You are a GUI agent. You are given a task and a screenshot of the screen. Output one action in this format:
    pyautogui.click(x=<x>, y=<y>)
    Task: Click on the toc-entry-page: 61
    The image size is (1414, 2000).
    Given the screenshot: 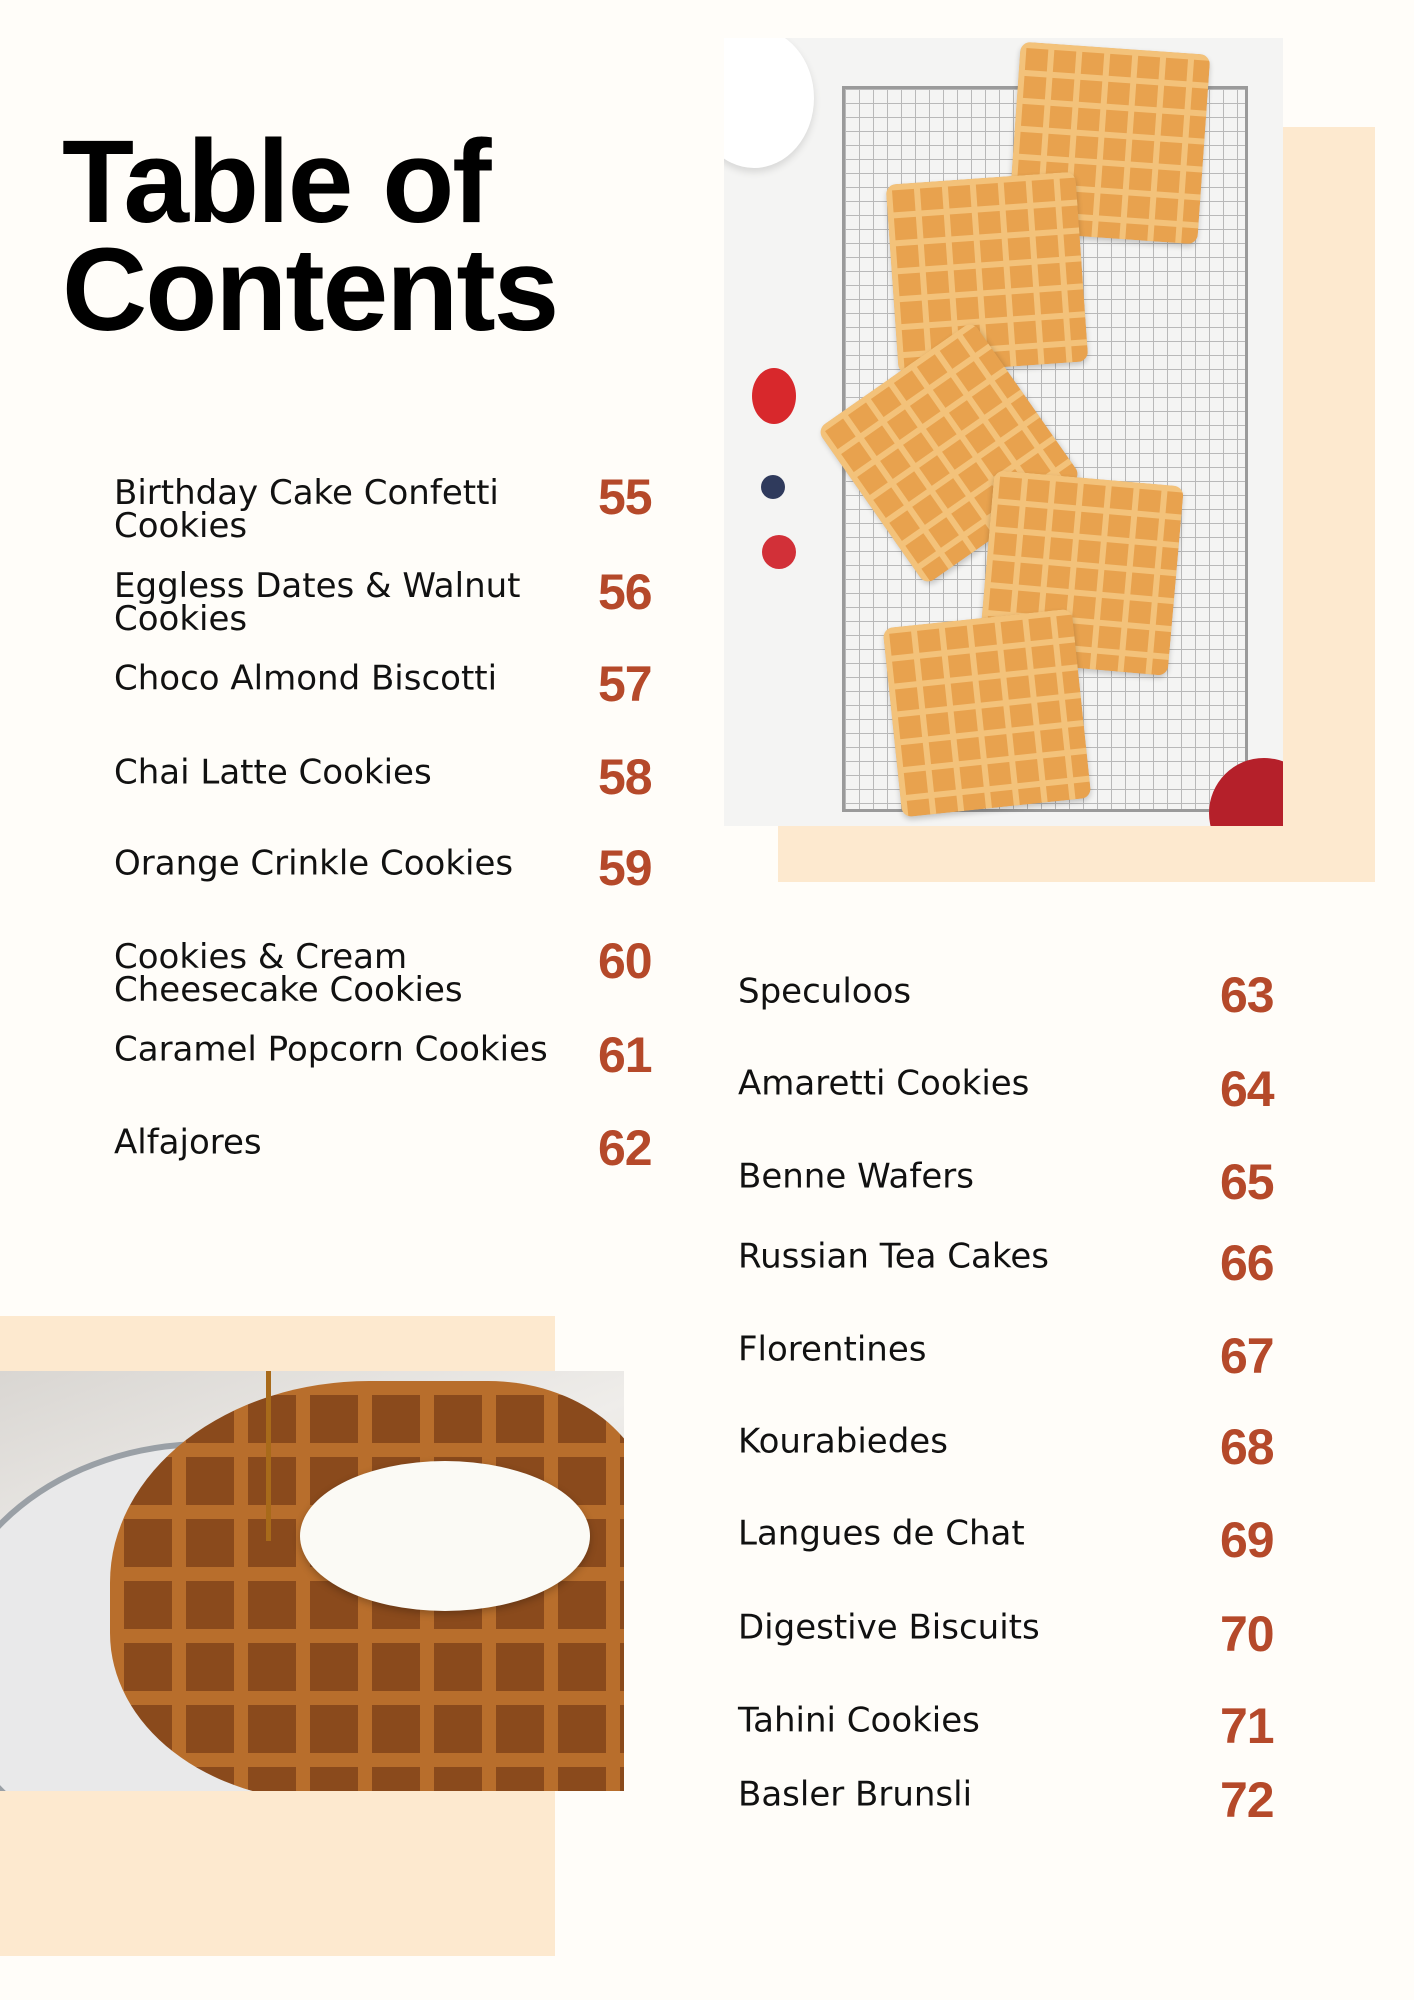 What is the action you would take?
    pyautogui.click(x=625, y=1055)
    